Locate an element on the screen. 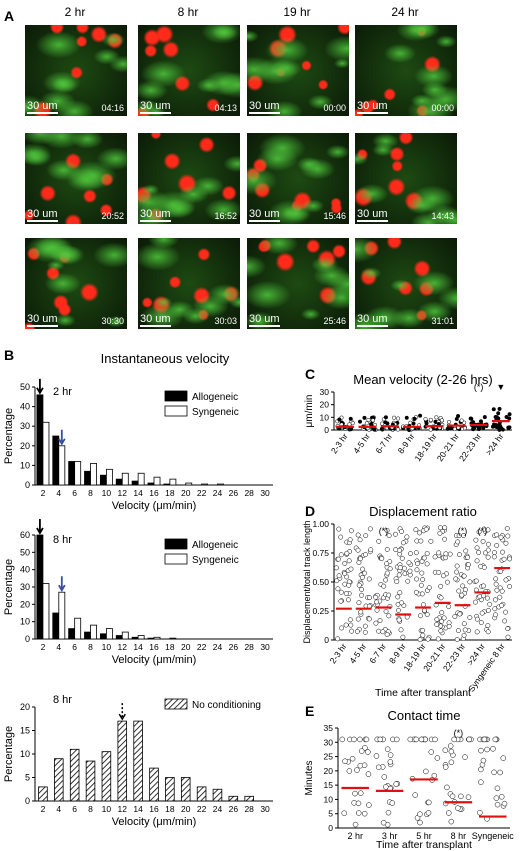 Image resolution: width=520 pixels, height=851 pixels. x-tick-label: 22 is located at coordinates (202, 809).